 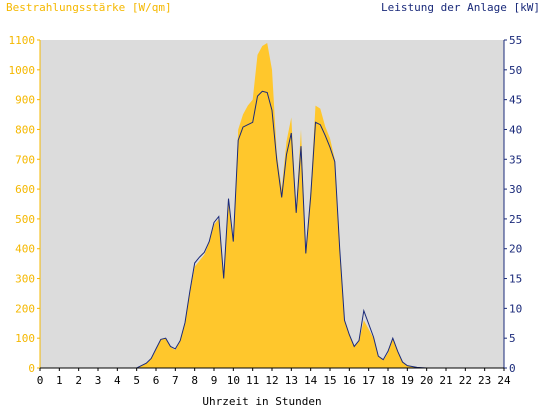 I want to click on x-tick-label: 7, so click(x=175, y=380).